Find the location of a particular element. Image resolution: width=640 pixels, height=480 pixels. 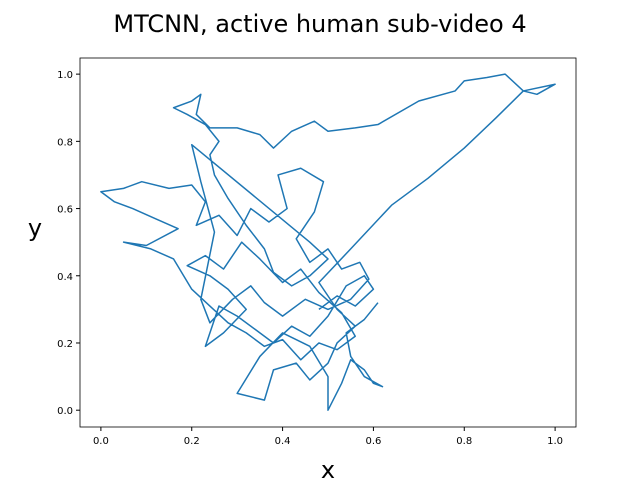

y-tick-label: 1.0 is located at coordinates (65, 75).